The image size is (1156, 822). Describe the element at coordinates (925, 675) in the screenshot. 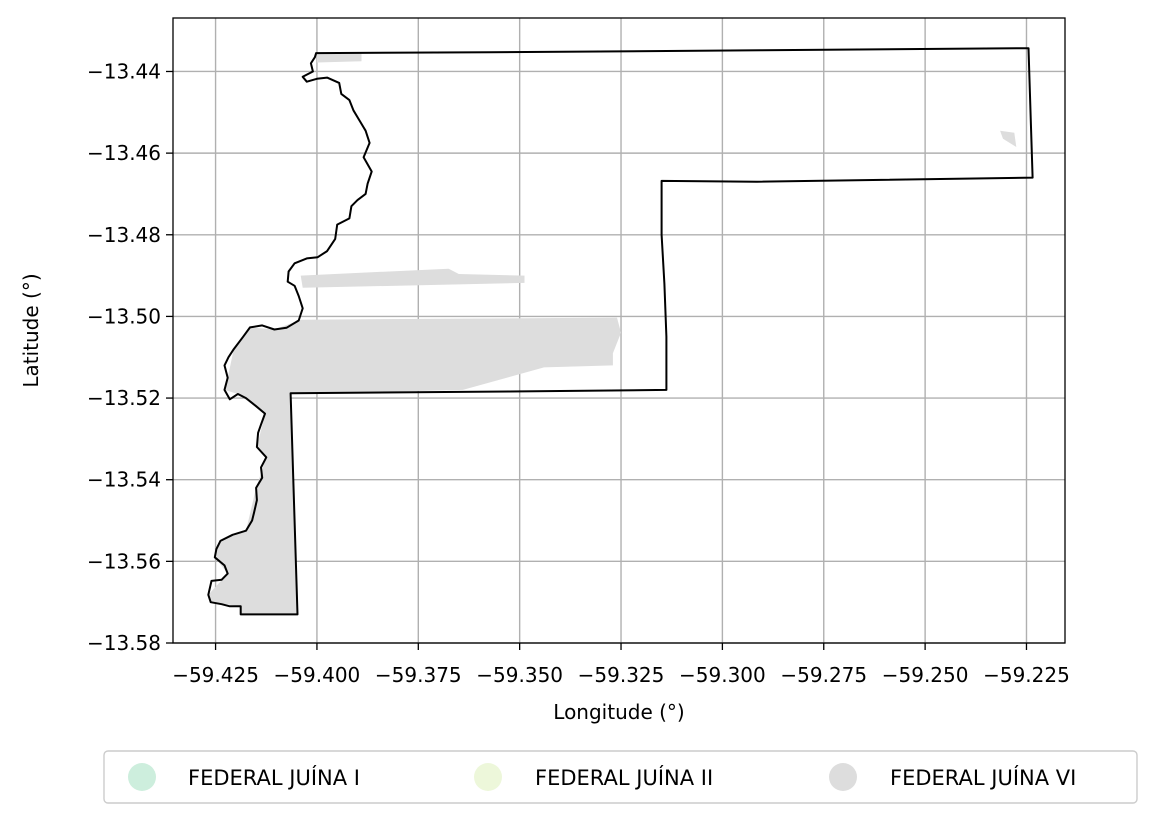

I see `x-tick-label: −59.250` at that location.